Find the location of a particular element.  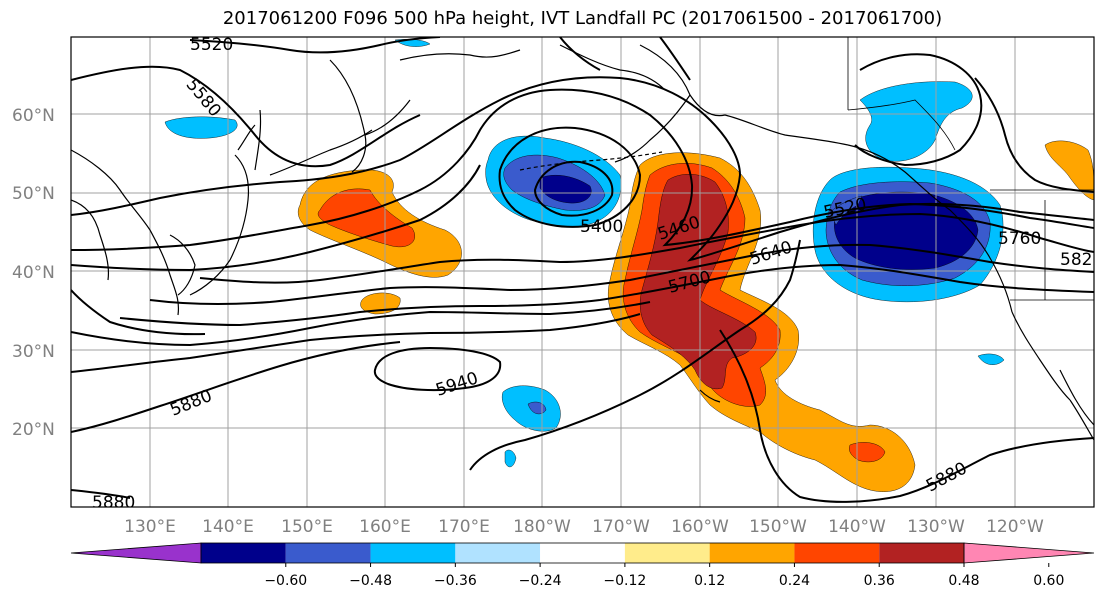

colorbar-outline is located at coordinates (582, 553).